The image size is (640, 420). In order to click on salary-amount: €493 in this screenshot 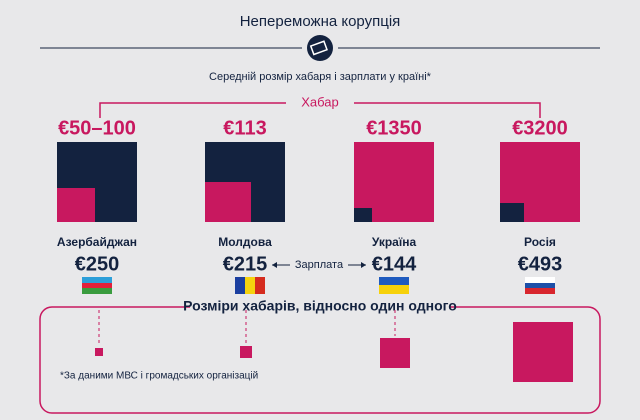, I will do `click(540, 264)`.